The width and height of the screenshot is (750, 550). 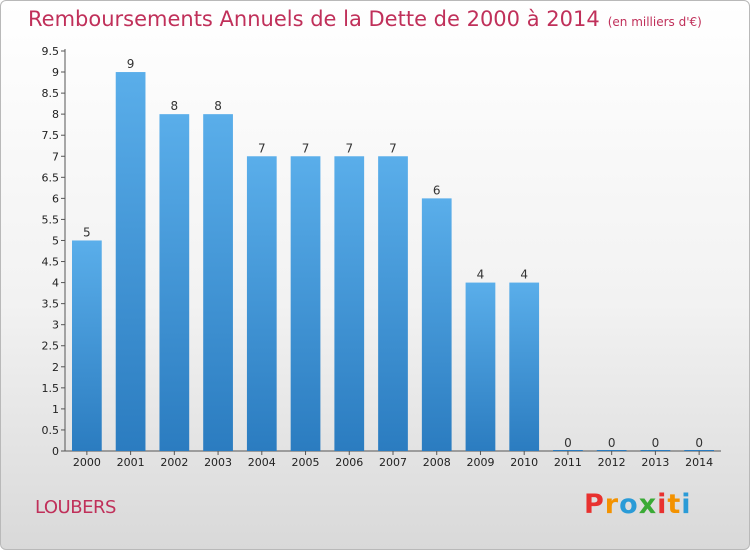 What do you see at coordinates (51, 135) in the screenshot?
I see `y-tick-label: 7.5` at bounding box center [51, 135].